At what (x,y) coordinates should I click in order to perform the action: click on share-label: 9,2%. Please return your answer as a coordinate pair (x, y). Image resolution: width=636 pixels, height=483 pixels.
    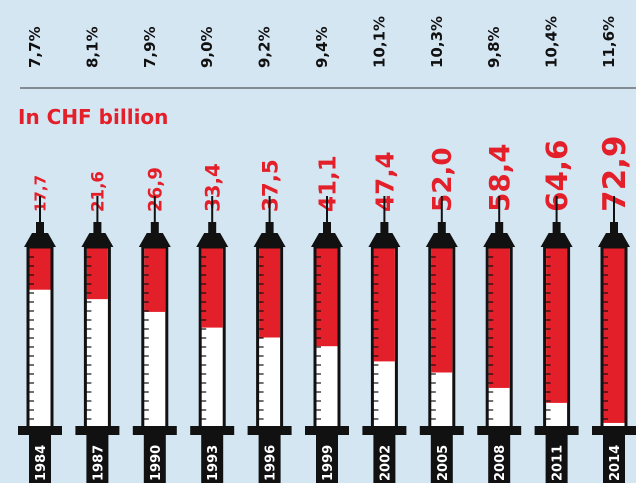
    Looking at the image, I should click on (265, 47).